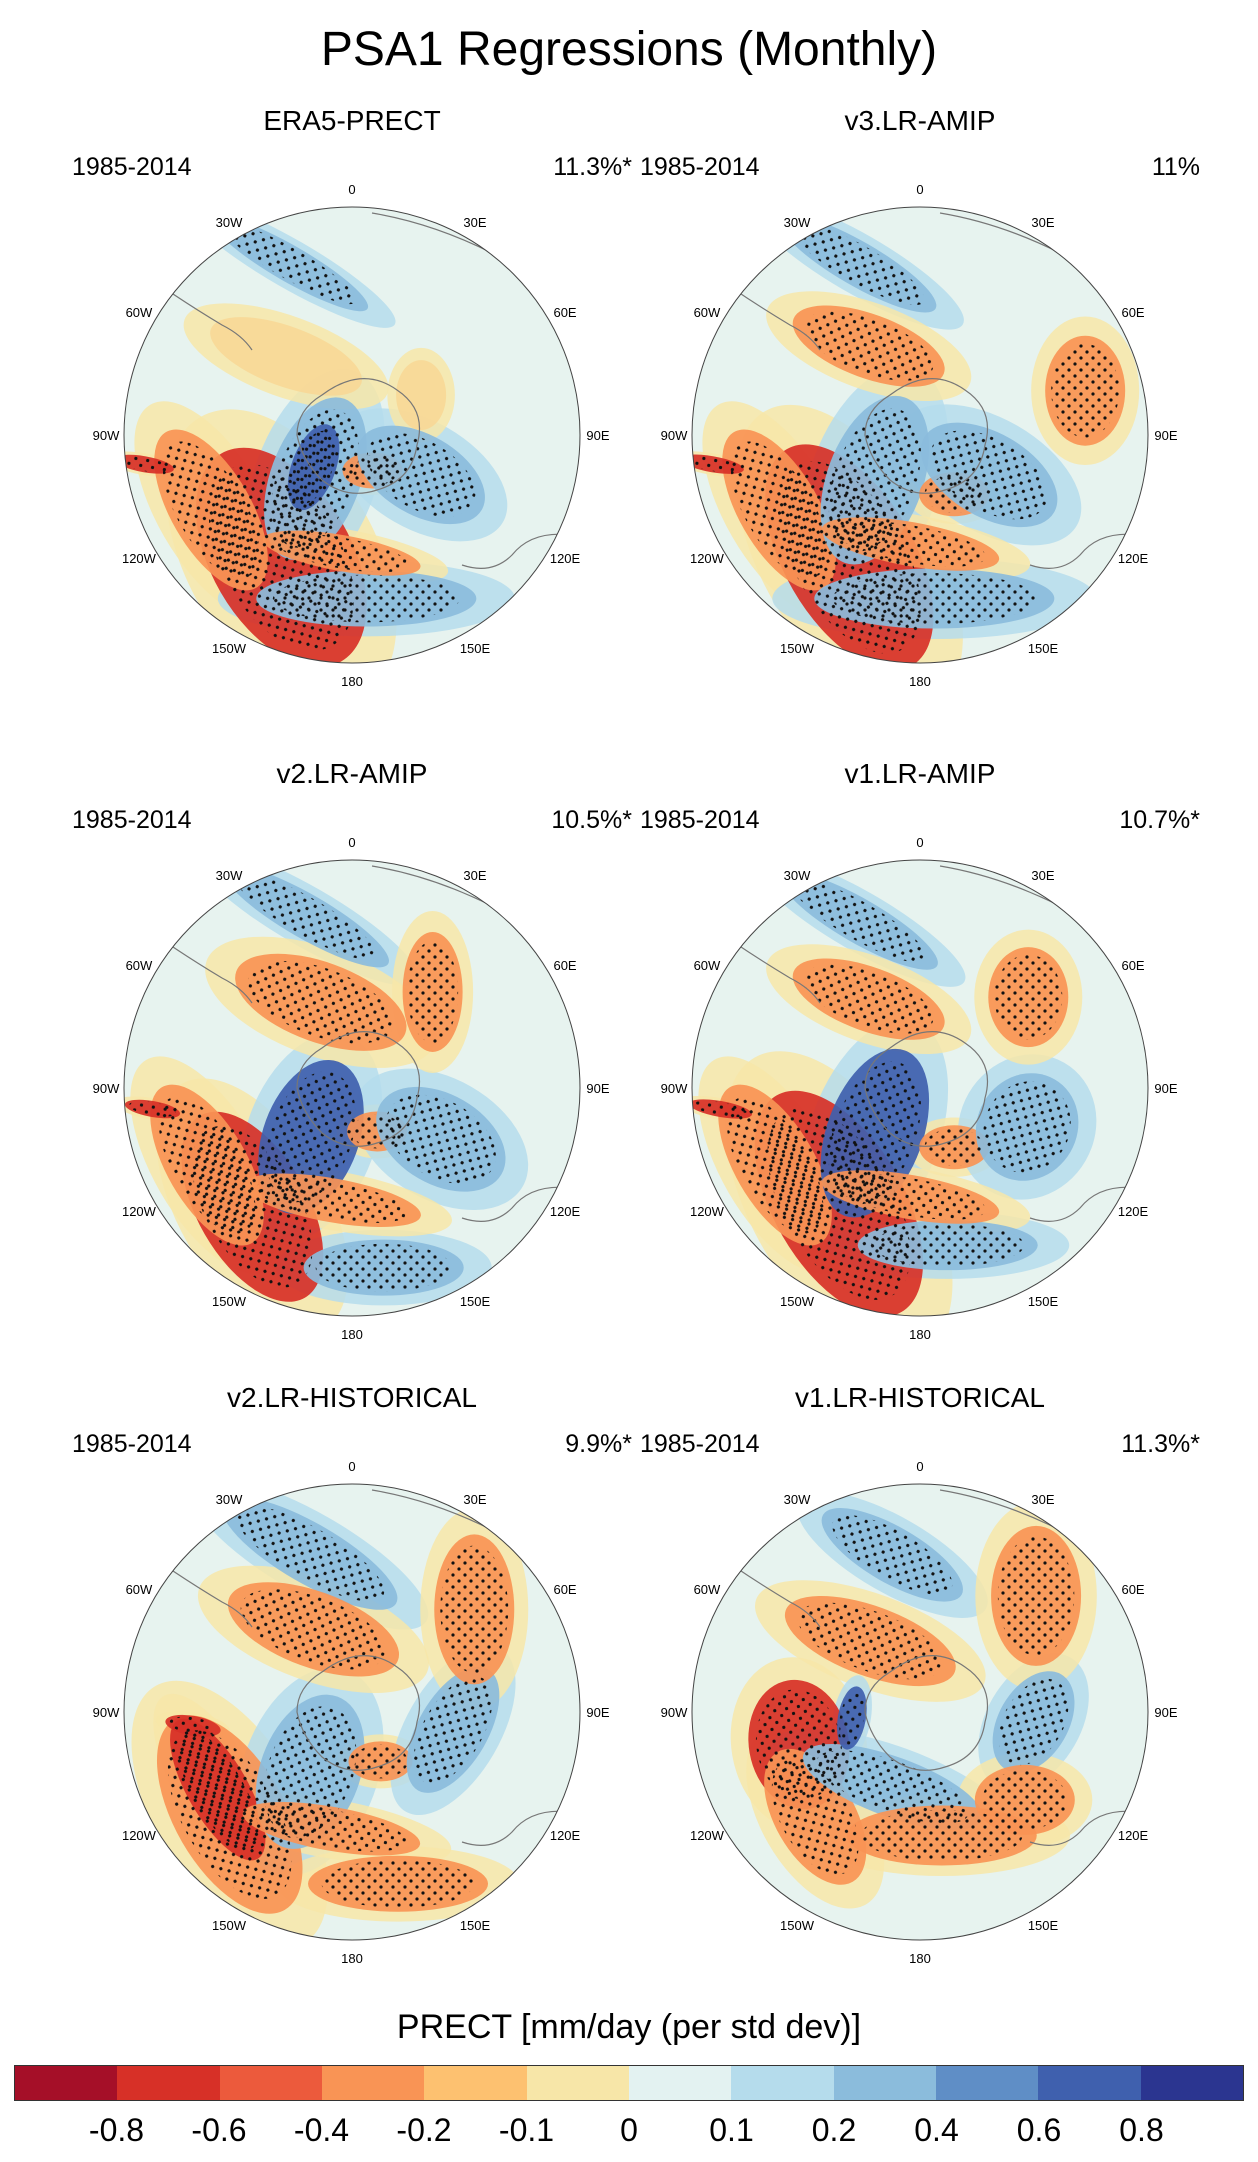  Describe the element at coordinates (1159, 820) in the screenshot. I see `variance-percent: 10.7%*` at that location.